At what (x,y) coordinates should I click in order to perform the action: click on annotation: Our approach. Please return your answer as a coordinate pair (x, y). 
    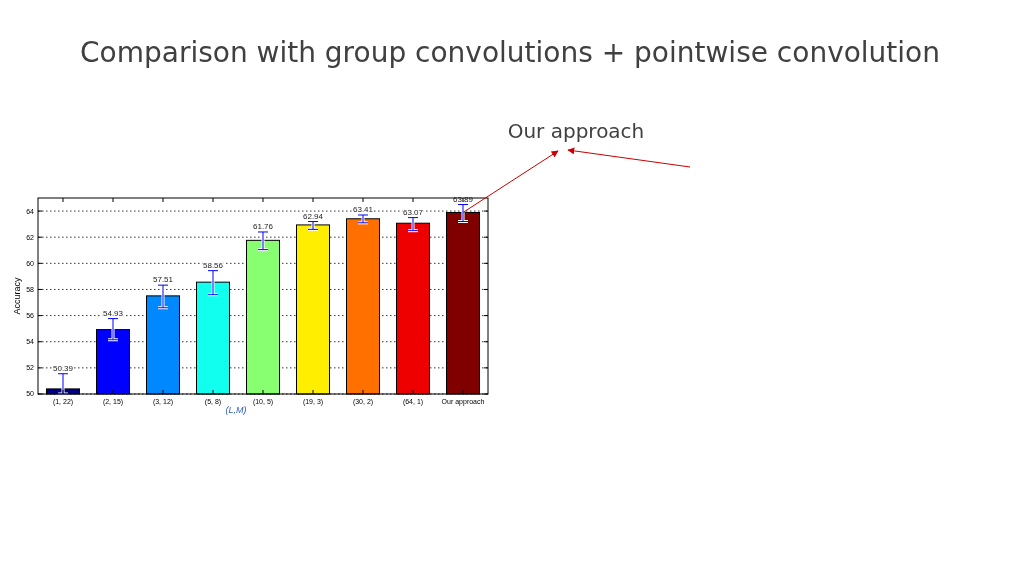
    Looking at the image, I should click on (576, 131).